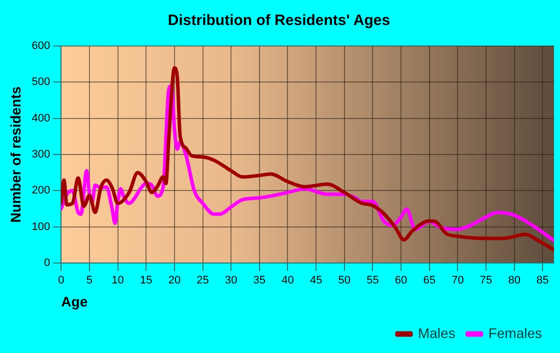 Image resolution: width=560 pixels, height=353 pixels. Describe the element at coordinates (401, 280) in the screenshot. I see `x-tick-label: 60` at that location.